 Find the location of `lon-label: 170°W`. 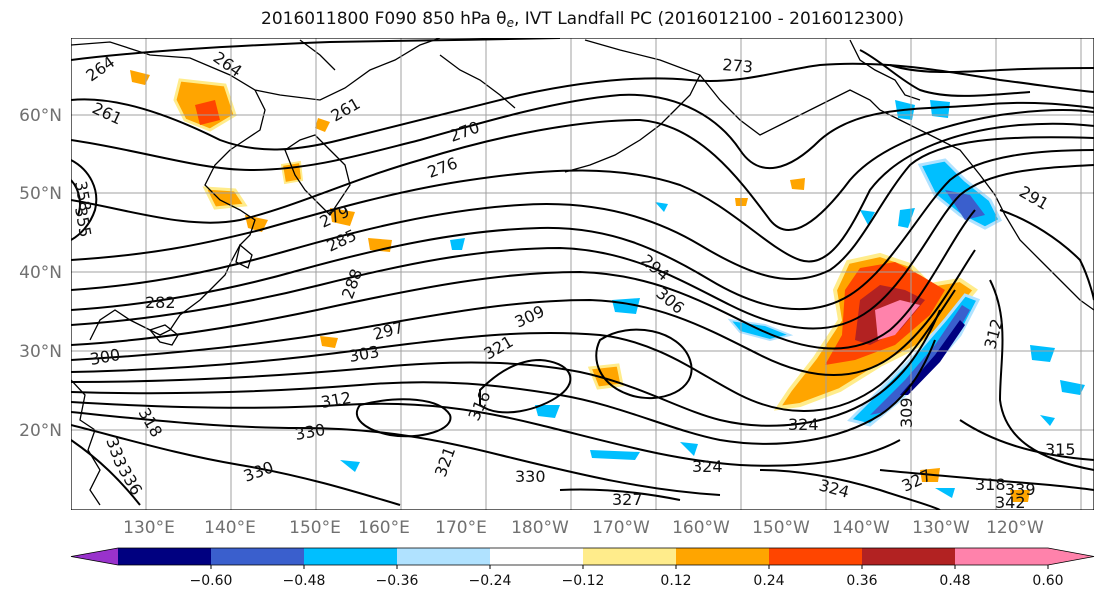

lon-label: 170°W is located at coordinates (621, 528).